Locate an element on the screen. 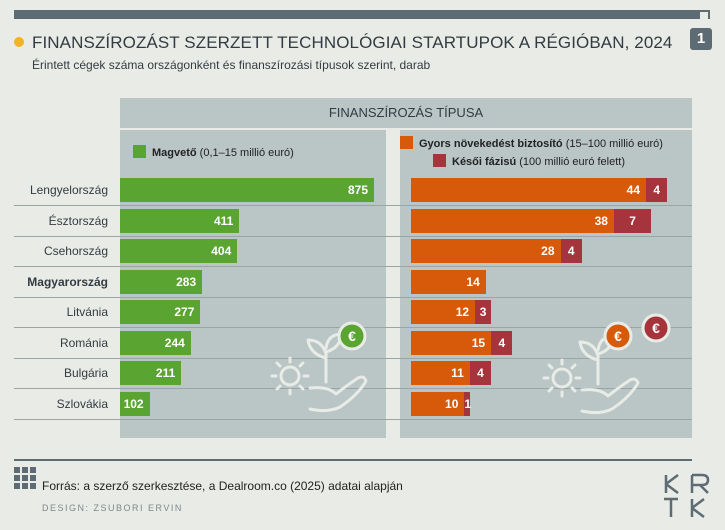 The width and height of the screenshot is (725, 530). top-bar is located at coordinates (357, 14).